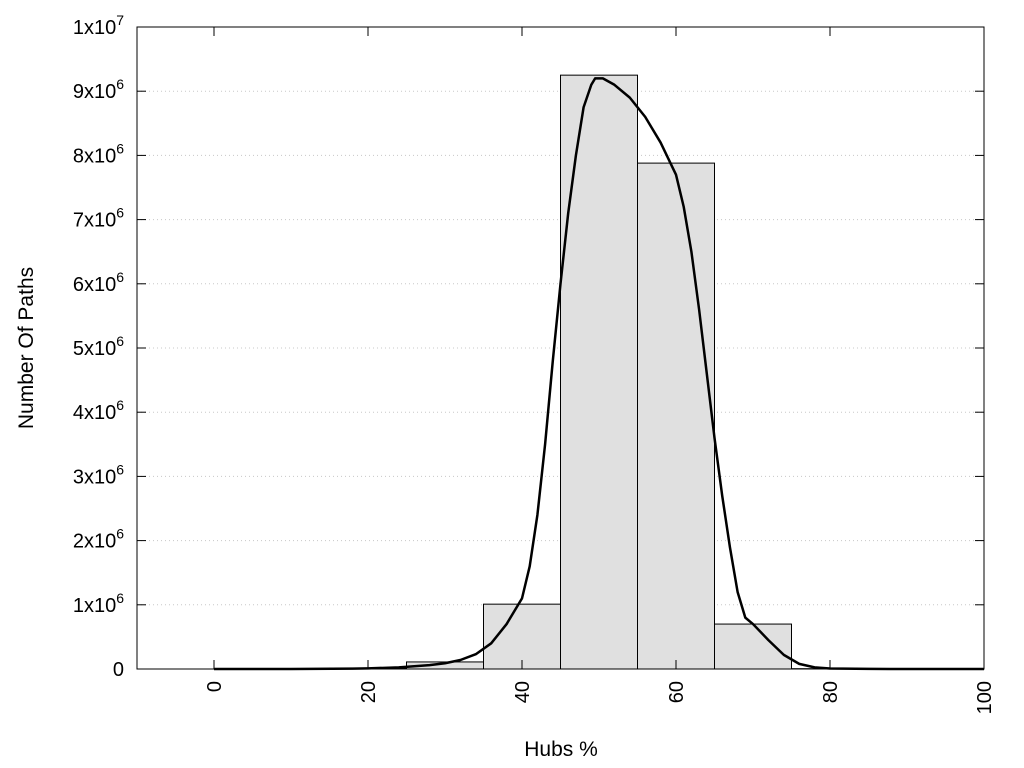 Image resolution: width=1024 pixels, height=768 pixels. I want to click on x-tick-label: 0, so click(215, 686).